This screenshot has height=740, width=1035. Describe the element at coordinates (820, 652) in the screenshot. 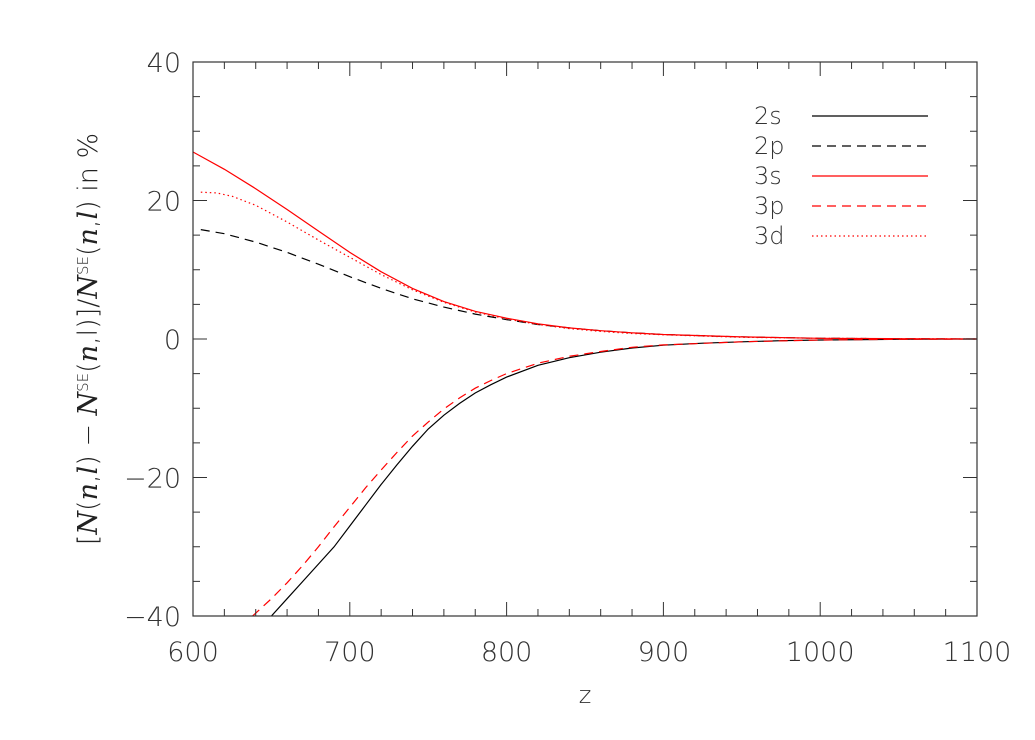

I see `x-tick-label: 1000` at that location.